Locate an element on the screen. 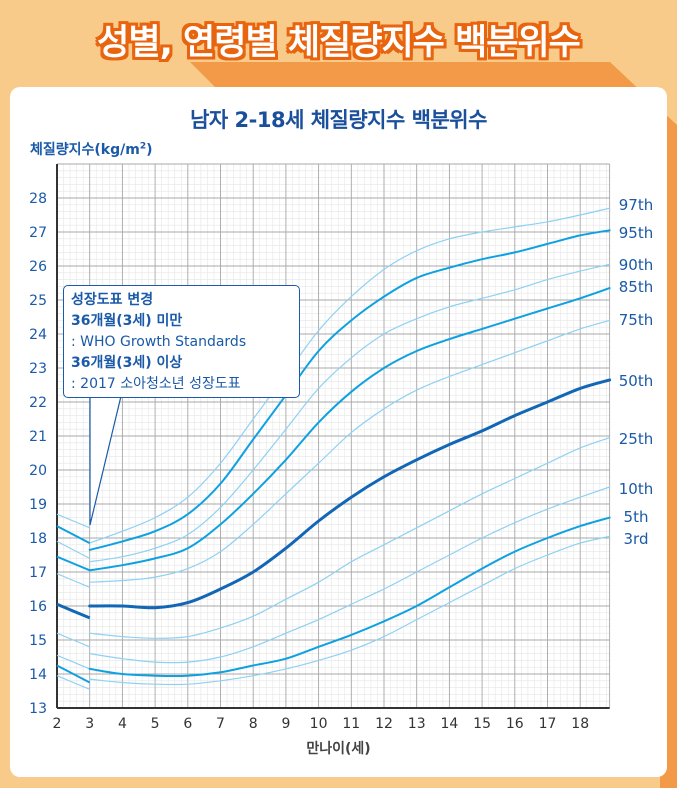 The height and width of the screenshot is (788, 677). x-tick-label: 2 is located at coordinates (57, 724).